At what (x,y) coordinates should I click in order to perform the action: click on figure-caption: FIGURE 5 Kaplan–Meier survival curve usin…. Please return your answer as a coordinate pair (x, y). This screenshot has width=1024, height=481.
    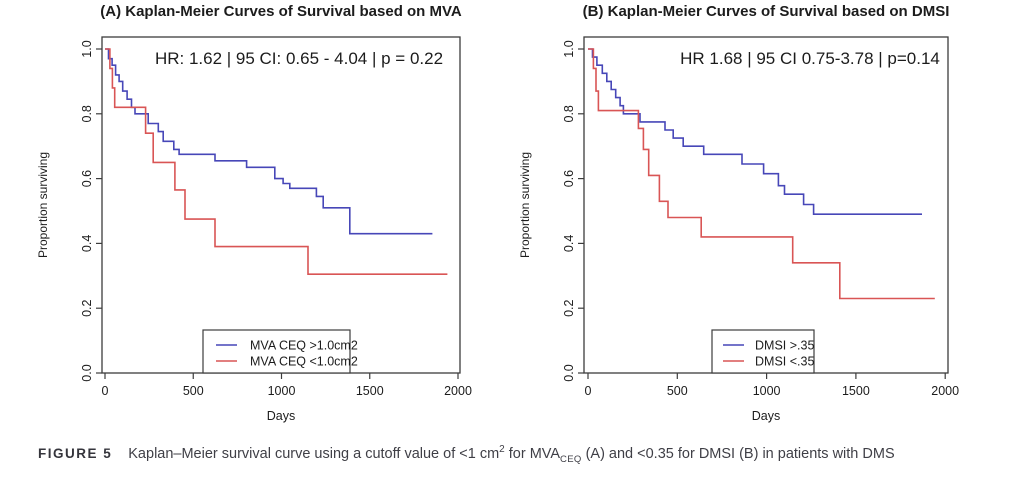
    Looking at the image, I should click on (466, 454).